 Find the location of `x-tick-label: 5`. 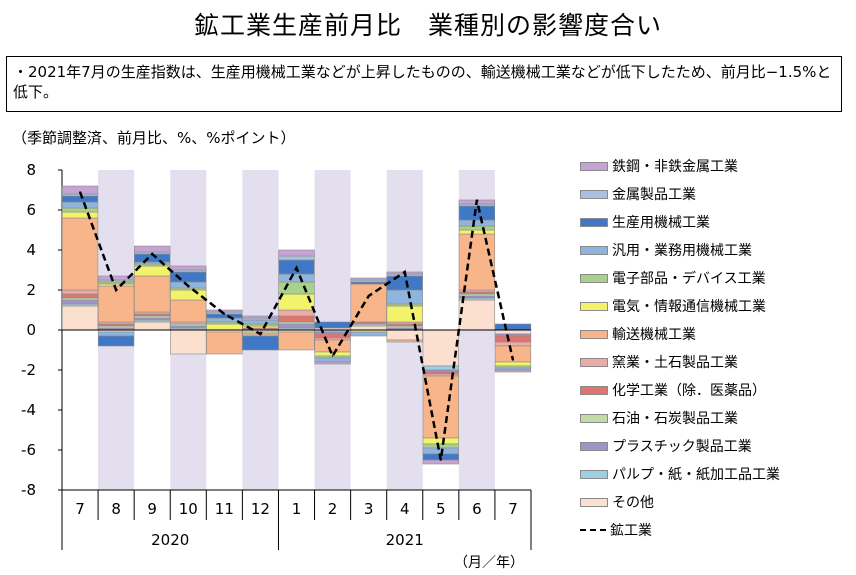

x-tick-label: 5 is located at coordinates (441, 509).